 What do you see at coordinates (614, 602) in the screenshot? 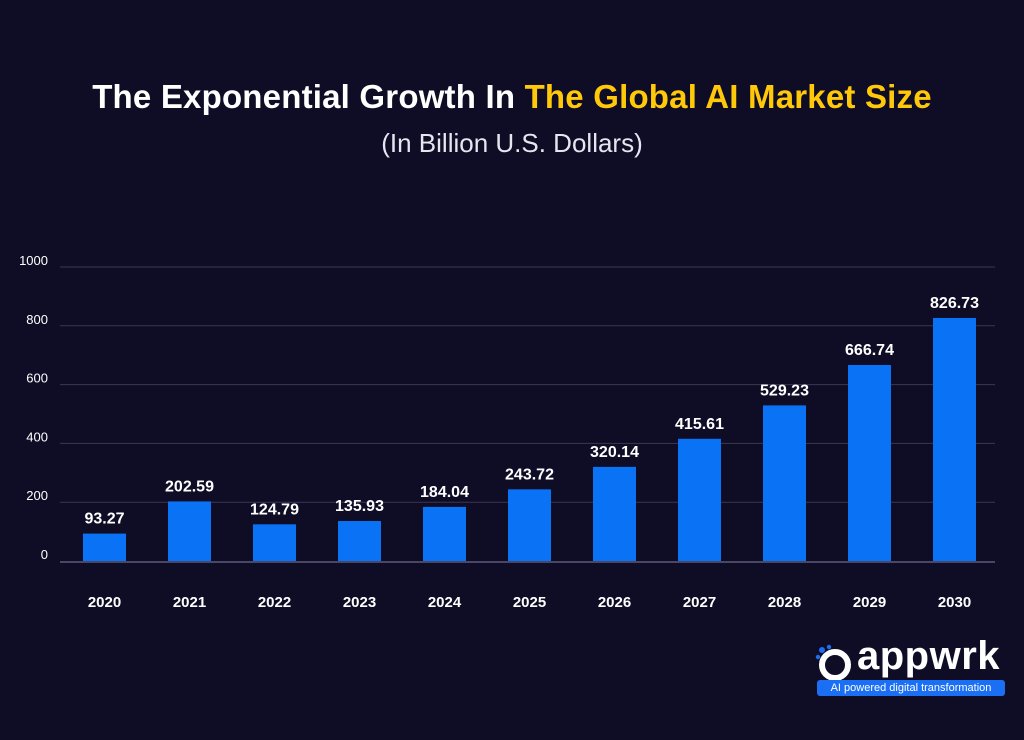
I see `x-tick-label: 2026` at bounding box center [614, 602].